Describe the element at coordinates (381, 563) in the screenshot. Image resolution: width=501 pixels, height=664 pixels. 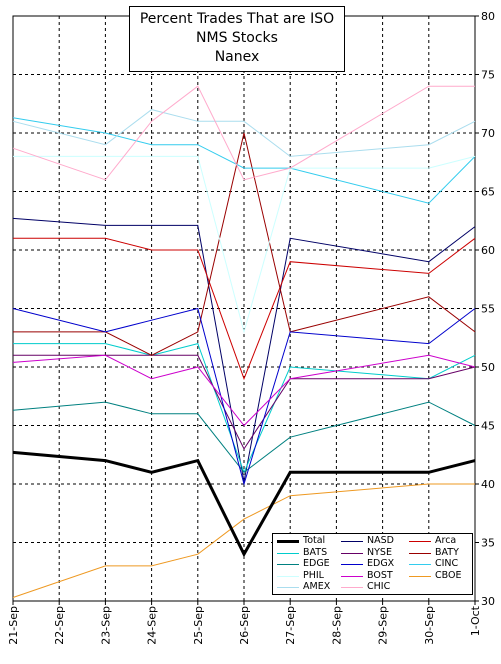
I see `legend-label: EDGX` at that location.